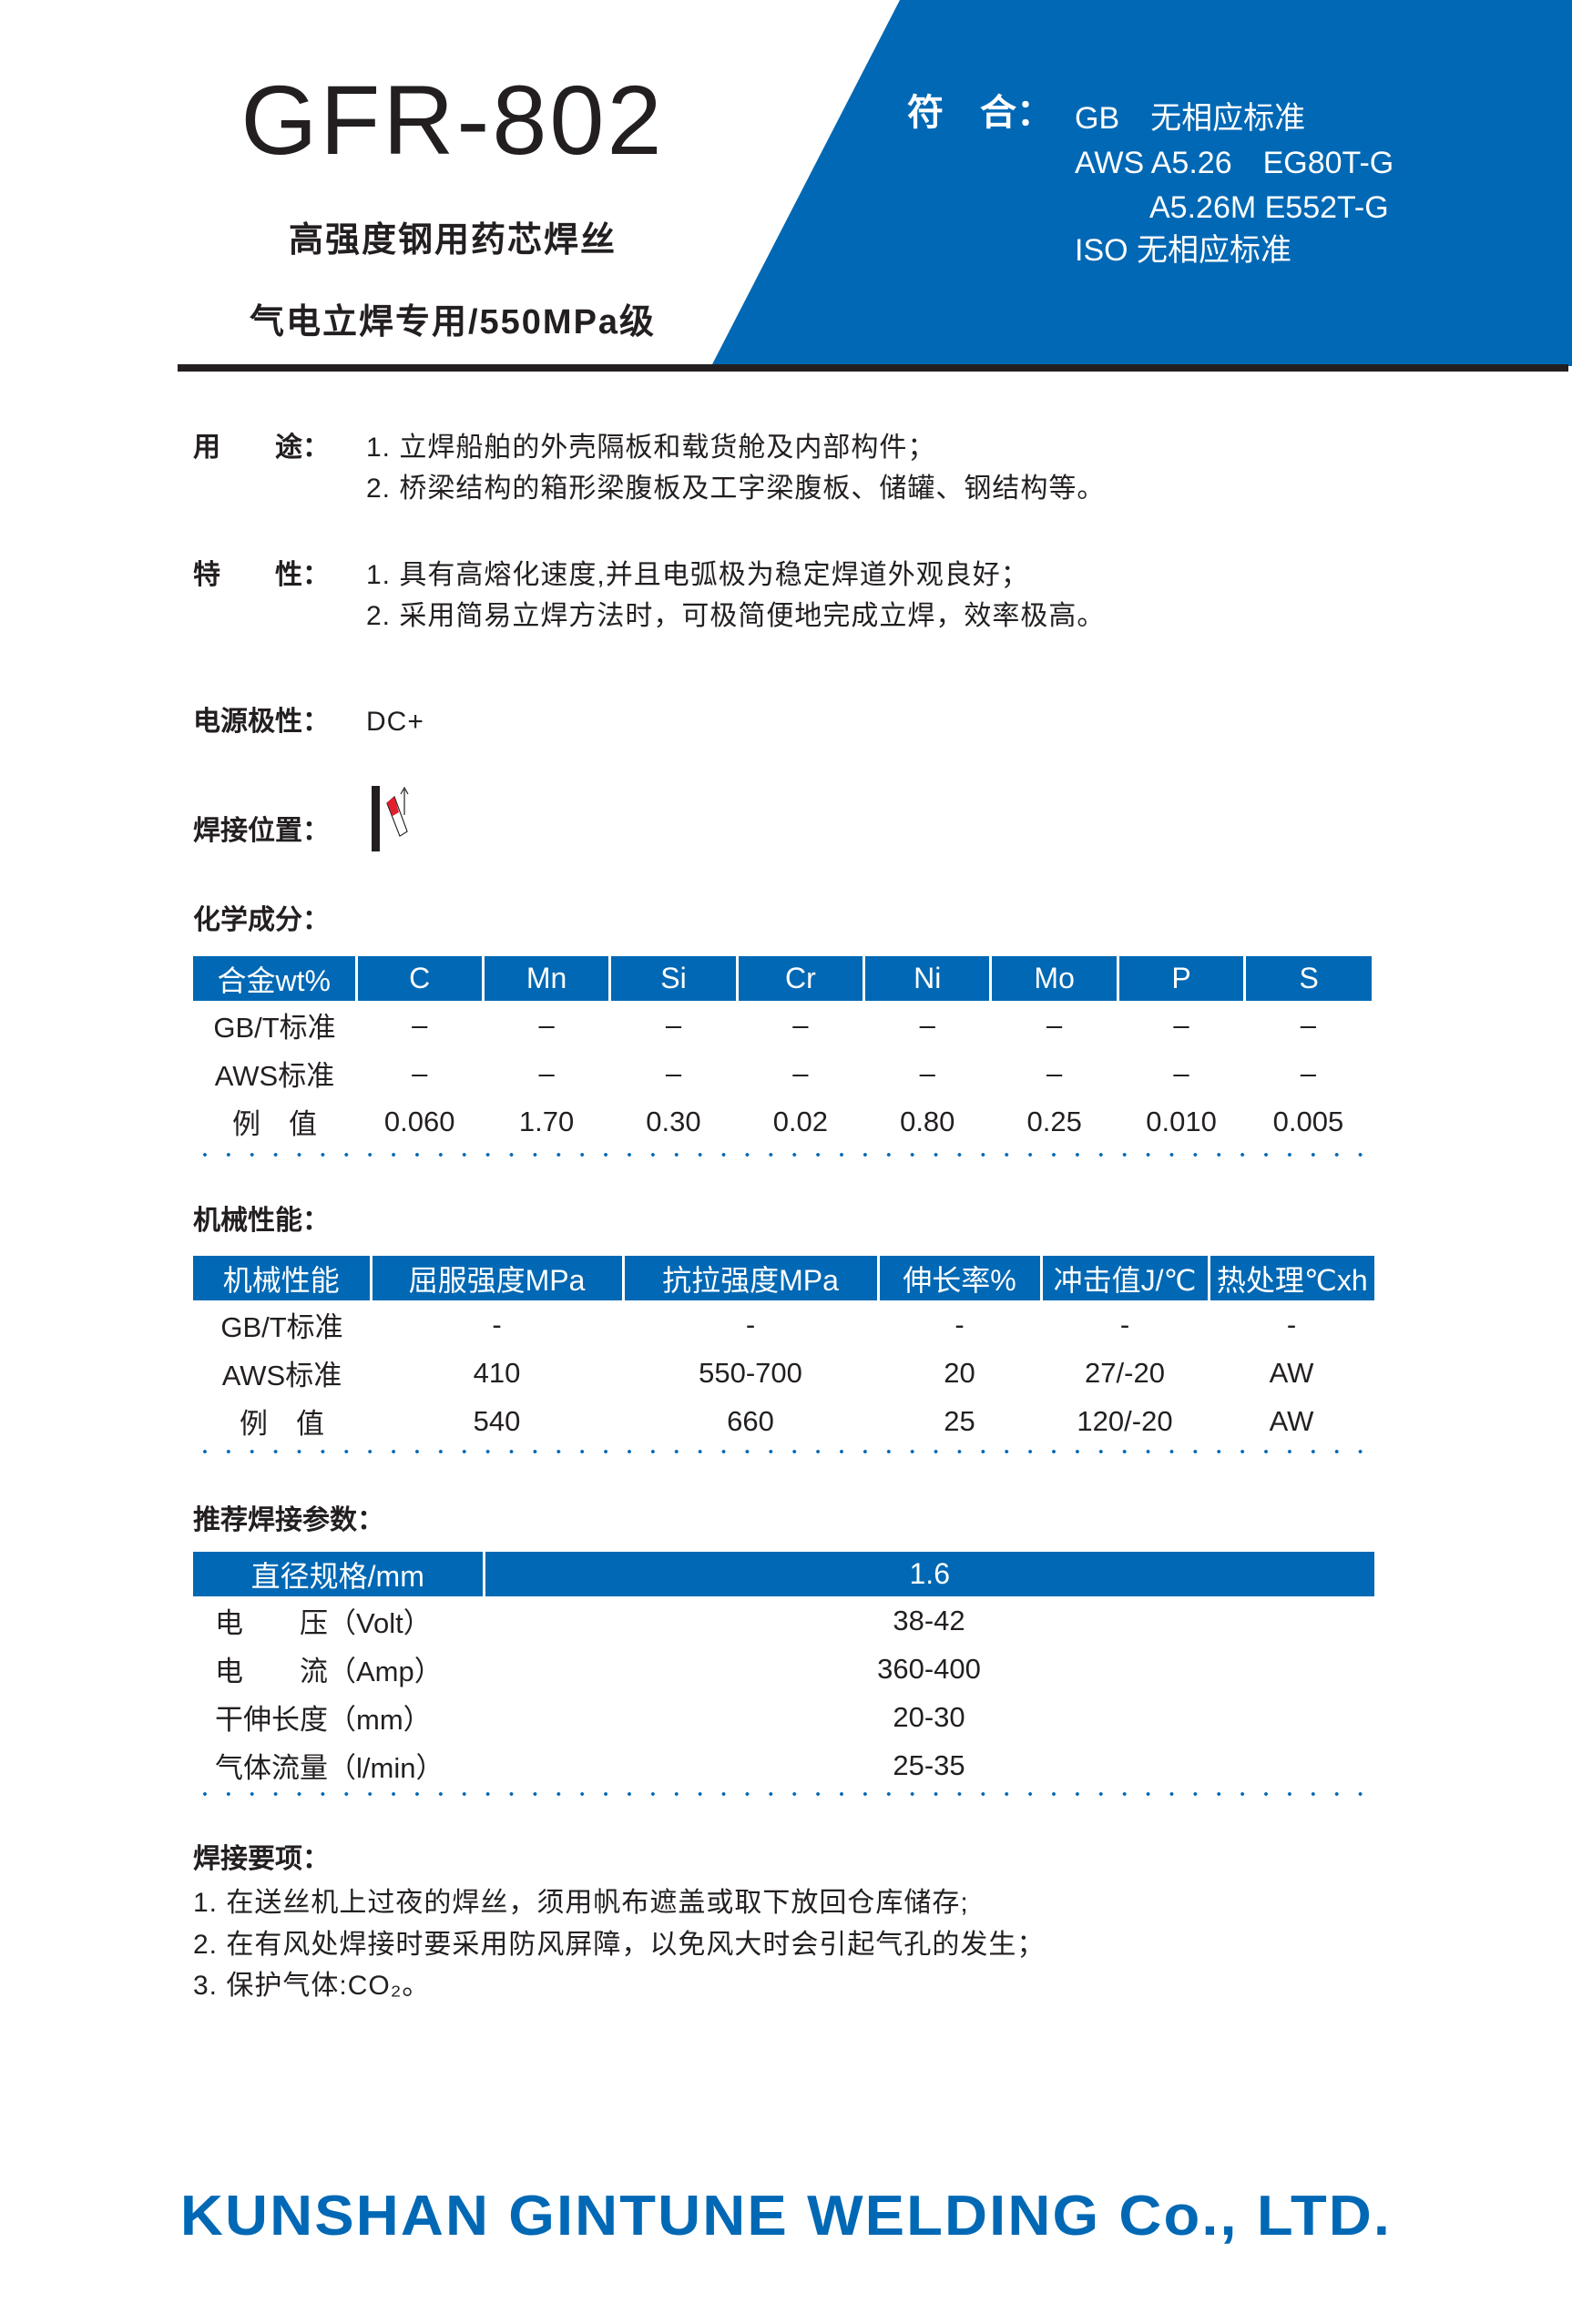  What do you see at coordinates (958, 1278) in the screenshot?
I see `col-header: 伸长率%` at bounding box center [958, 1278].